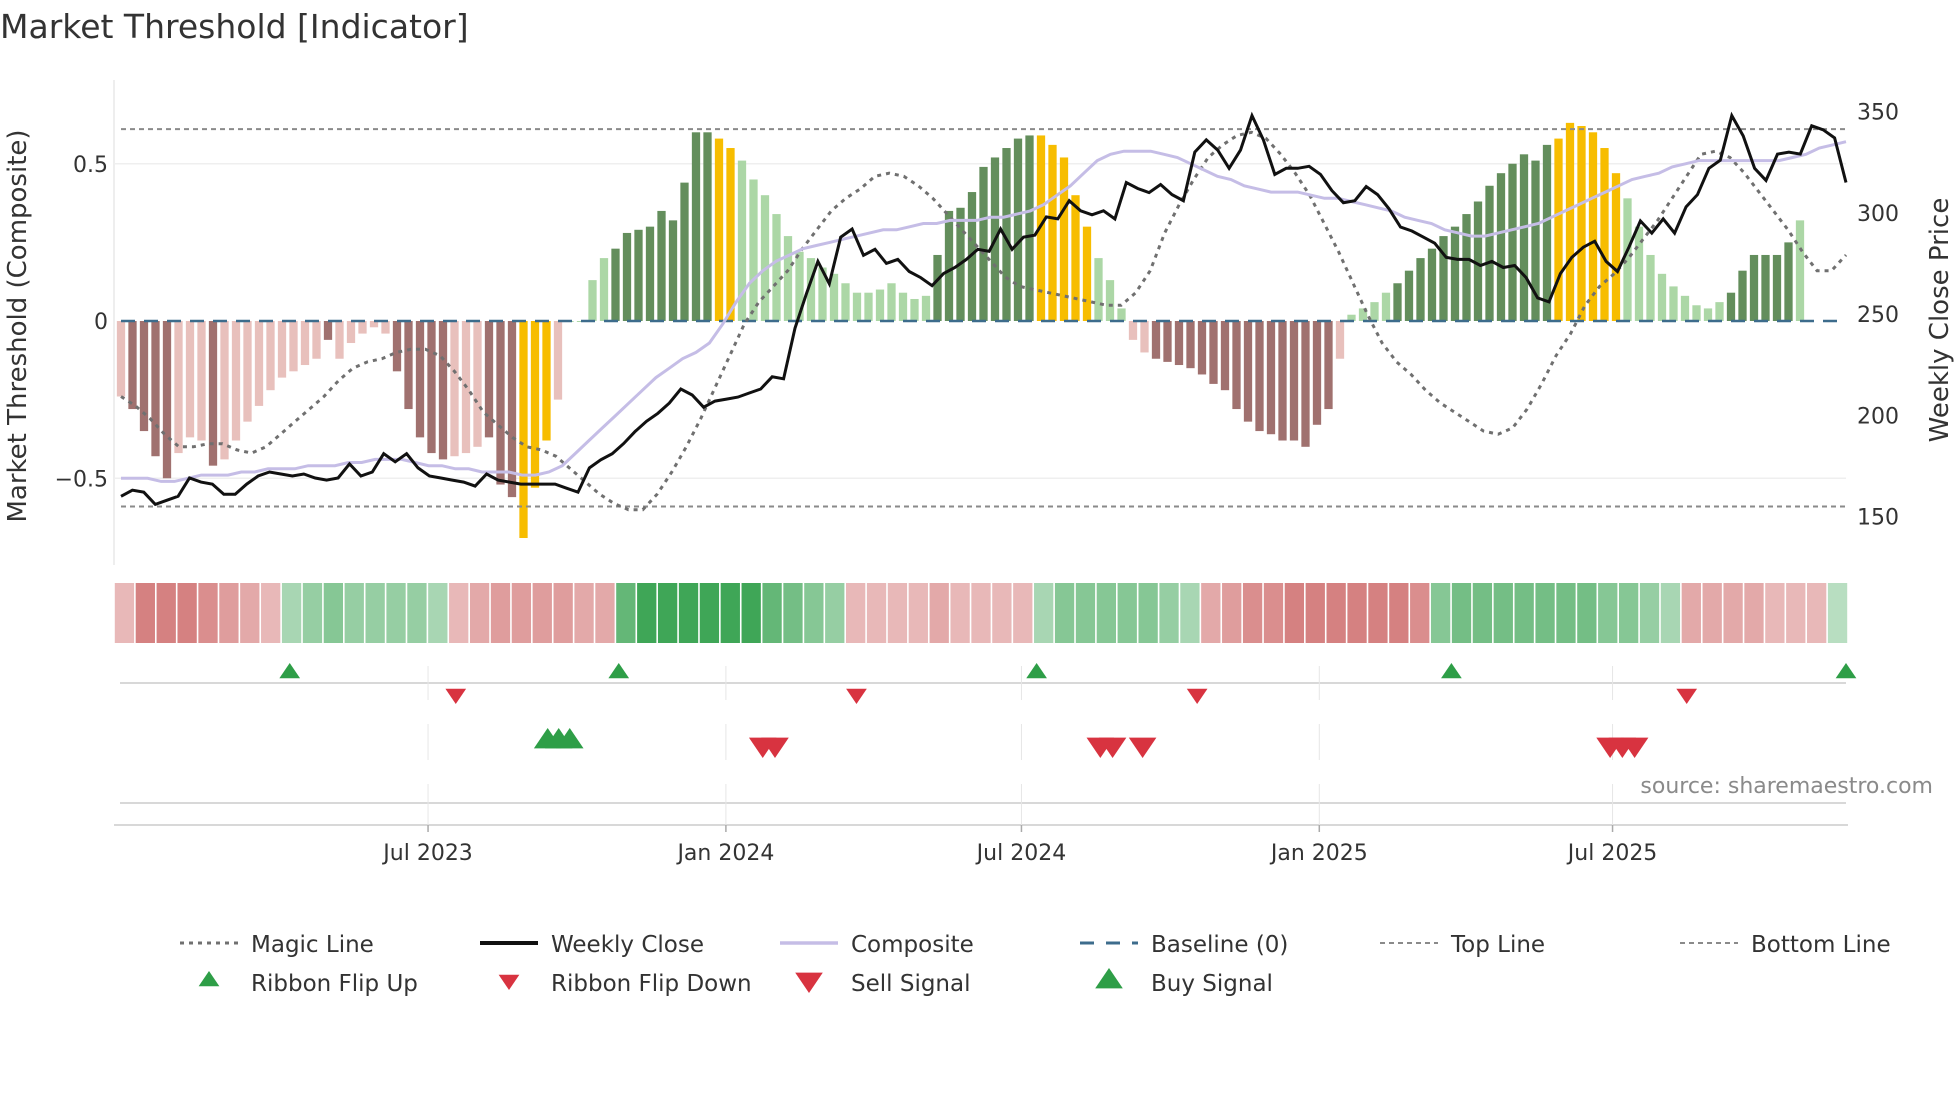 Image resolution: width=1960 pixels, height=1106 pixels. Describe the element at coordinates (1878, 113) in the screenshot. I see `right-tick-label-0: 350` at that location.